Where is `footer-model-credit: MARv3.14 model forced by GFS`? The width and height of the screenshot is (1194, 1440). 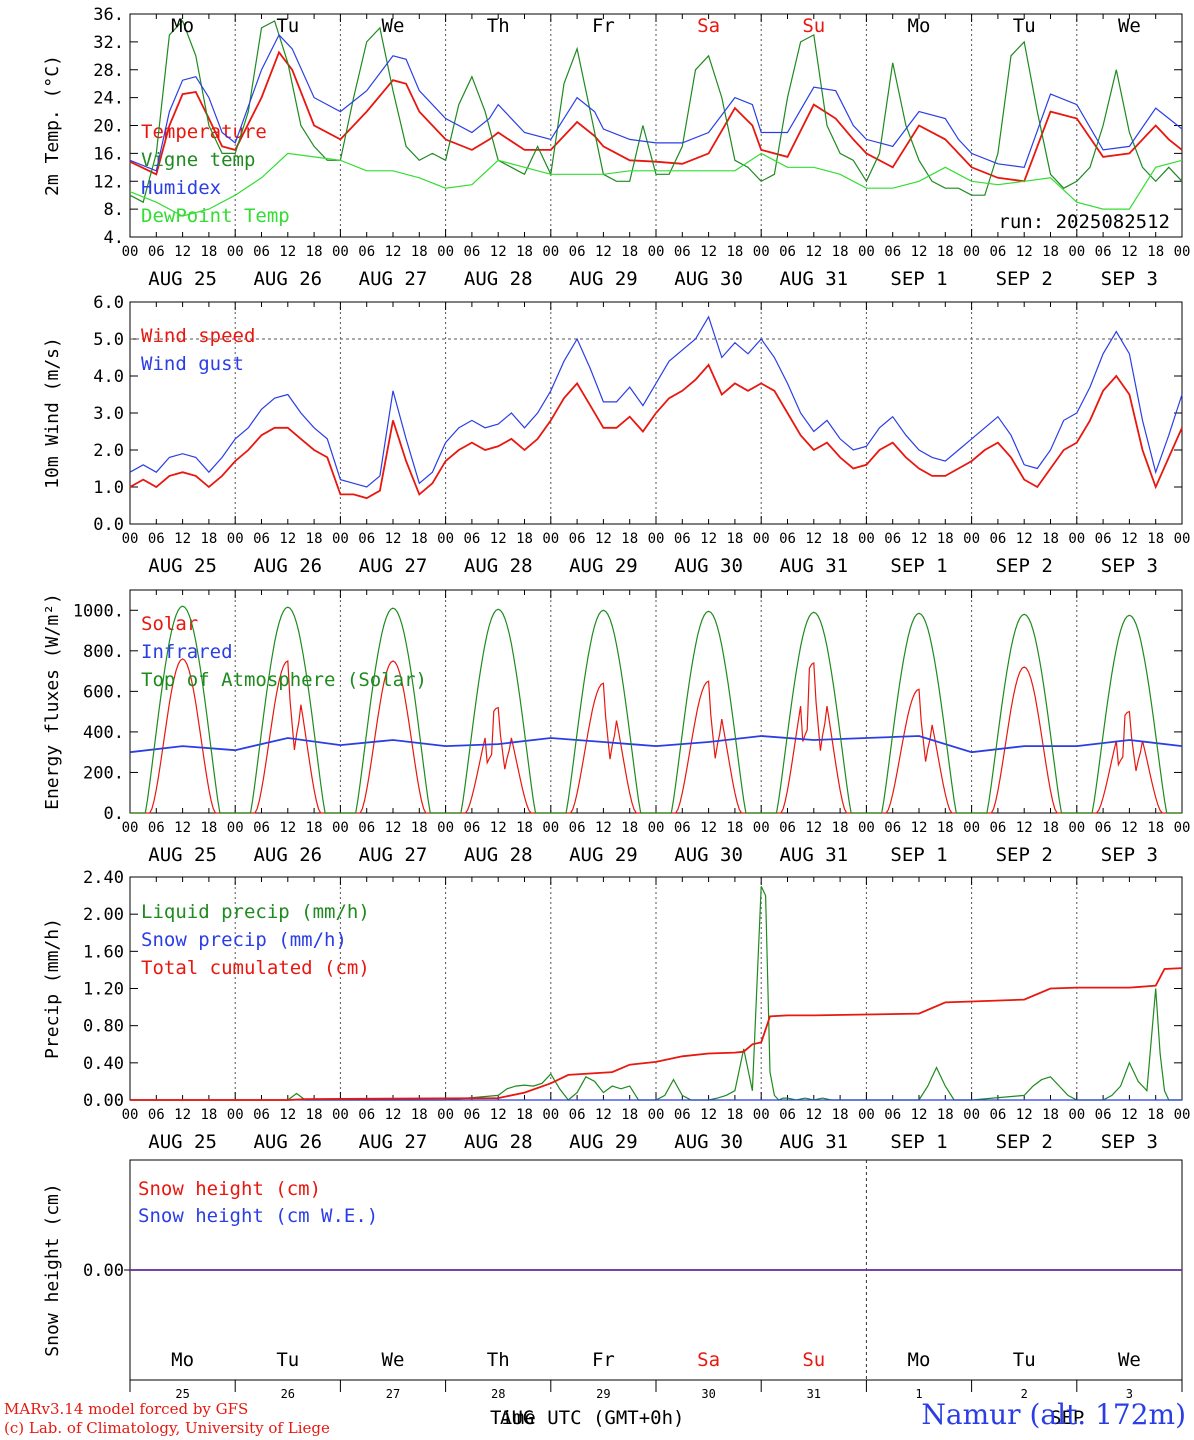 footer-model-credit: MARv3.14 model forced by GFS is located at coordinates (126, 1409).